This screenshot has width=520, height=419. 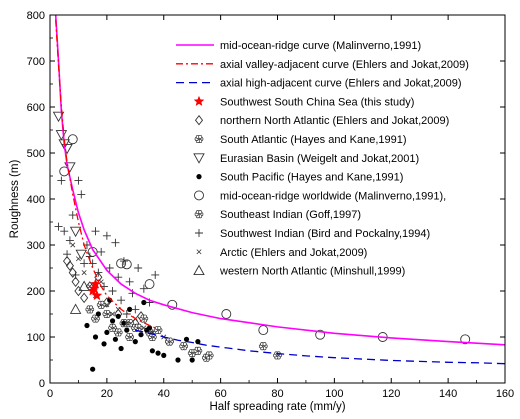 What do you see at coordinates (36, 292) in the screenshot?
I see `y-tick-label: 200` at bounding box center [36, 292].